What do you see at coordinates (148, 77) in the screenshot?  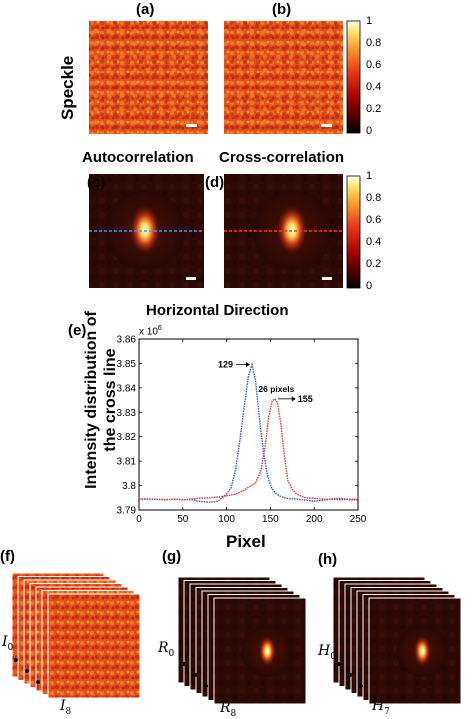 I see `speckle-image-a` at bounding box center [148, 77].